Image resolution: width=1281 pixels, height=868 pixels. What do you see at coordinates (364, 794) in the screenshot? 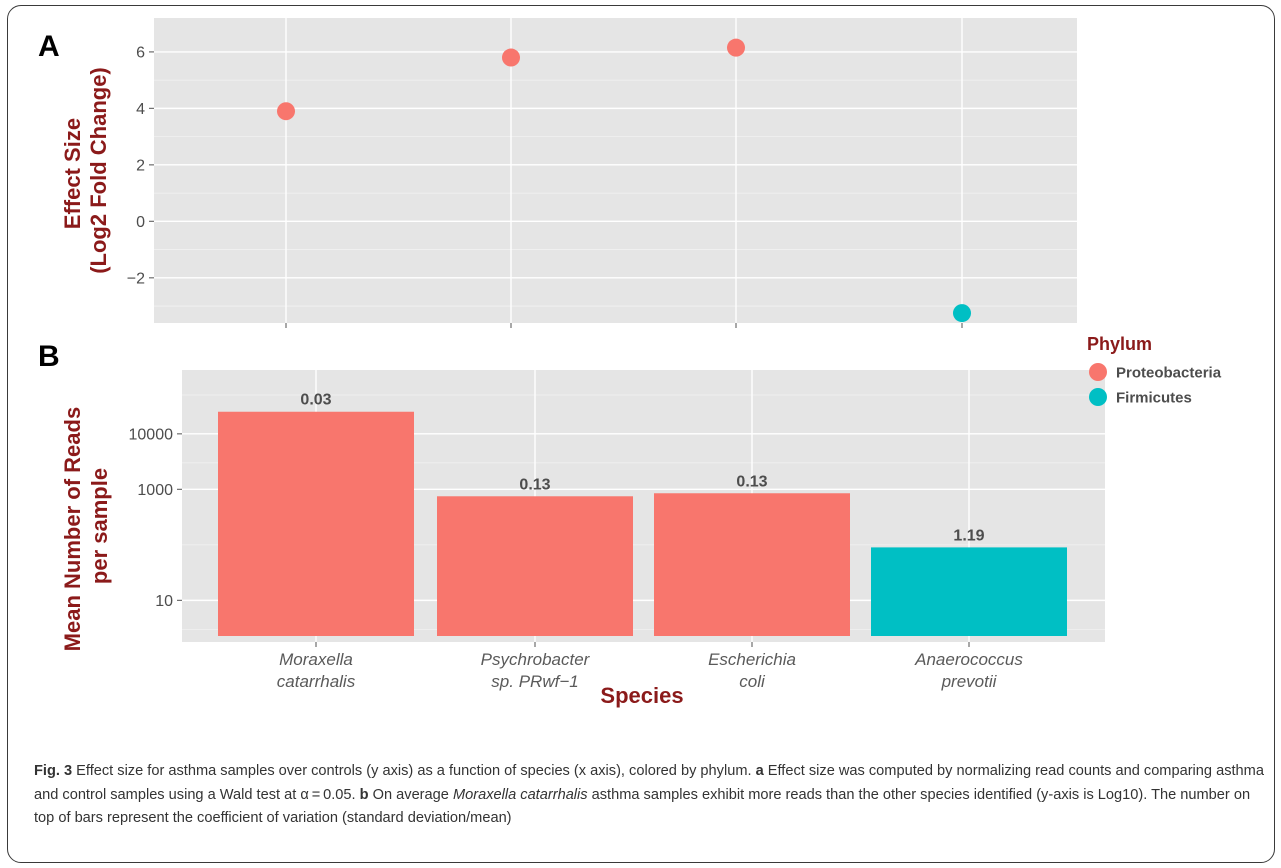
I see `caption-b-label: b` at bounding box center [364, 794].